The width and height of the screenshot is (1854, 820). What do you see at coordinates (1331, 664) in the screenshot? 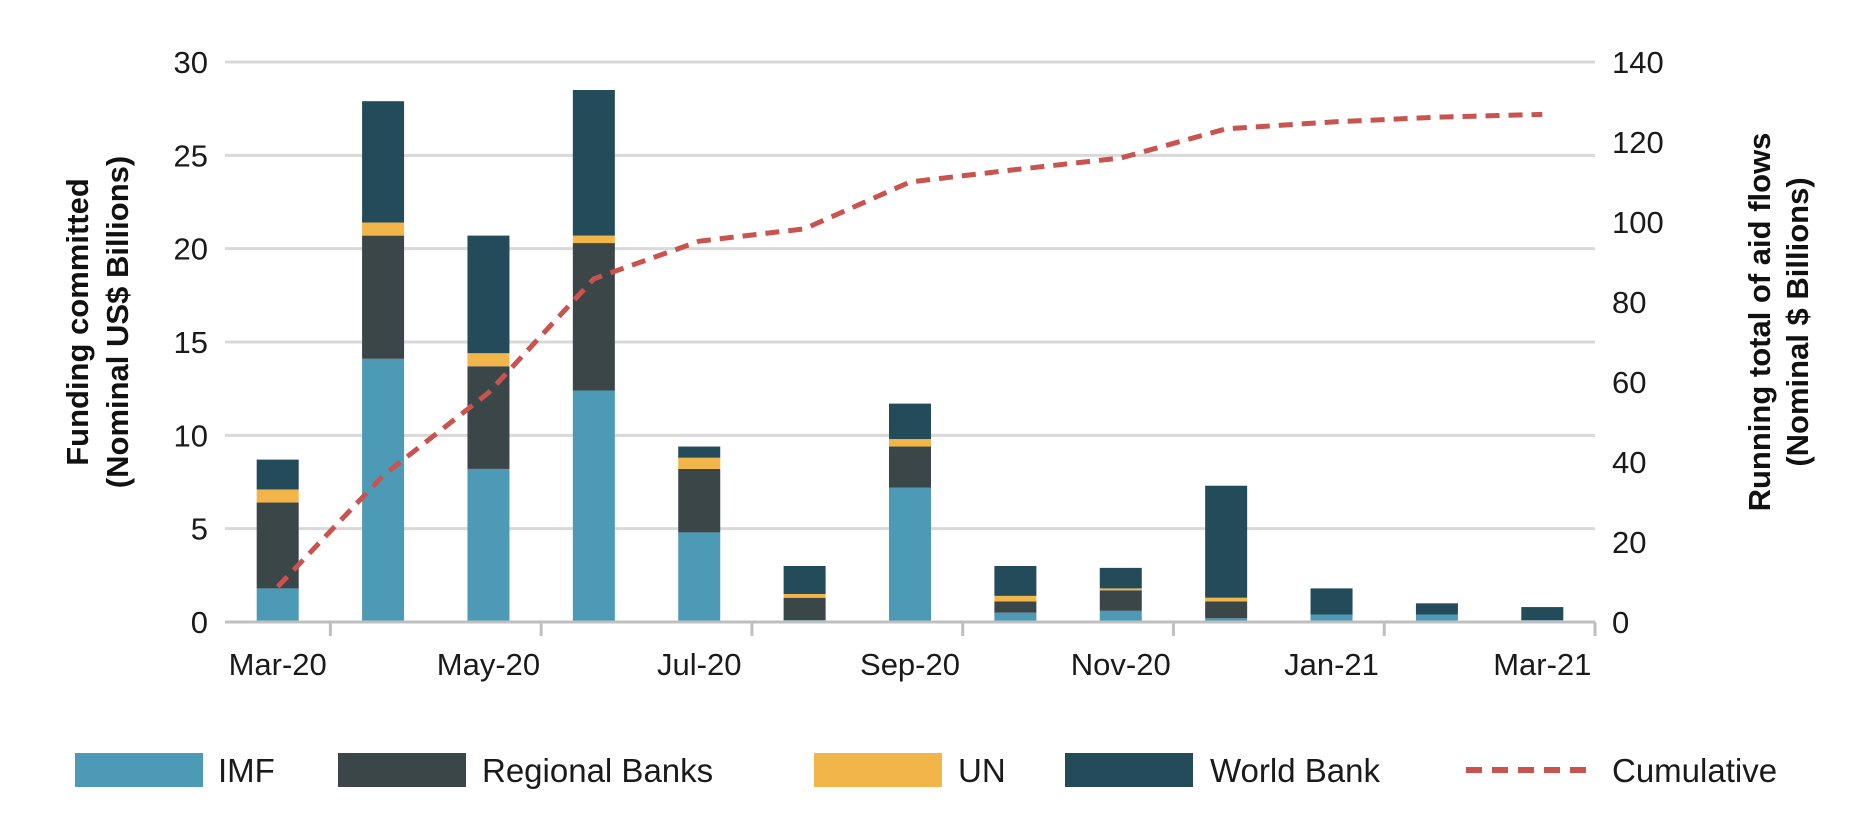
I see `x-tick-label: Jan-21` at bounding box center [1331, 664].